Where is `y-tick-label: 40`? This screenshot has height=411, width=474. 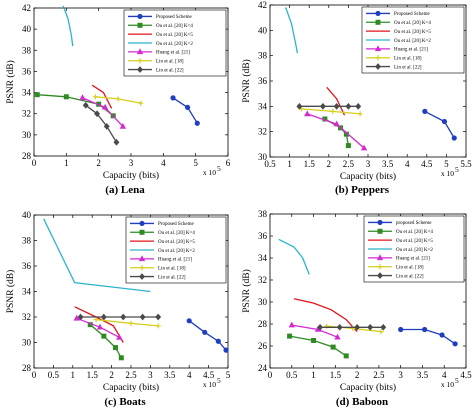 y-tick-label: 40 is located at coordinates (27, 29).